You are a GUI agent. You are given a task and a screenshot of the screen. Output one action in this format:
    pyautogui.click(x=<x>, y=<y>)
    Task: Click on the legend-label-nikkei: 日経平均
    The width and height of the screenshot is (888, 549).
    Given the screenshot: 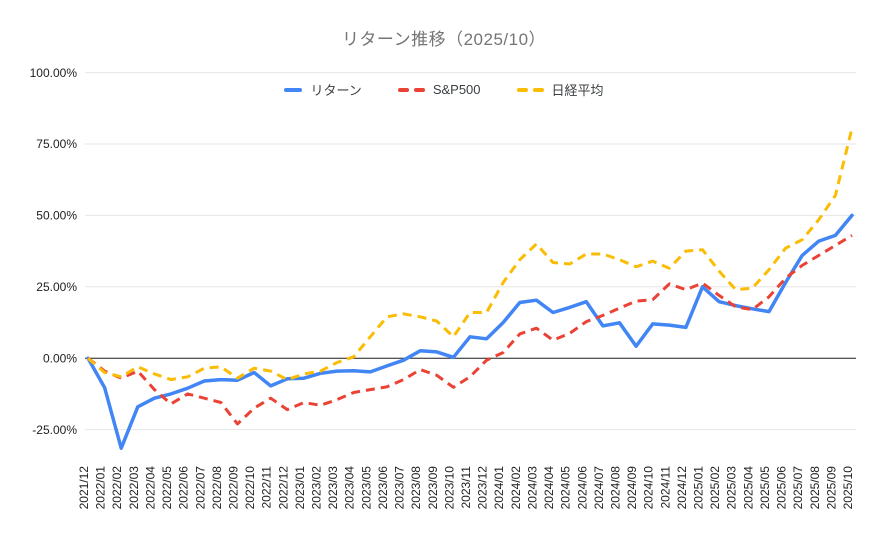 What is the action you would take?
    pyautogui.click(x=577, y=90)
    